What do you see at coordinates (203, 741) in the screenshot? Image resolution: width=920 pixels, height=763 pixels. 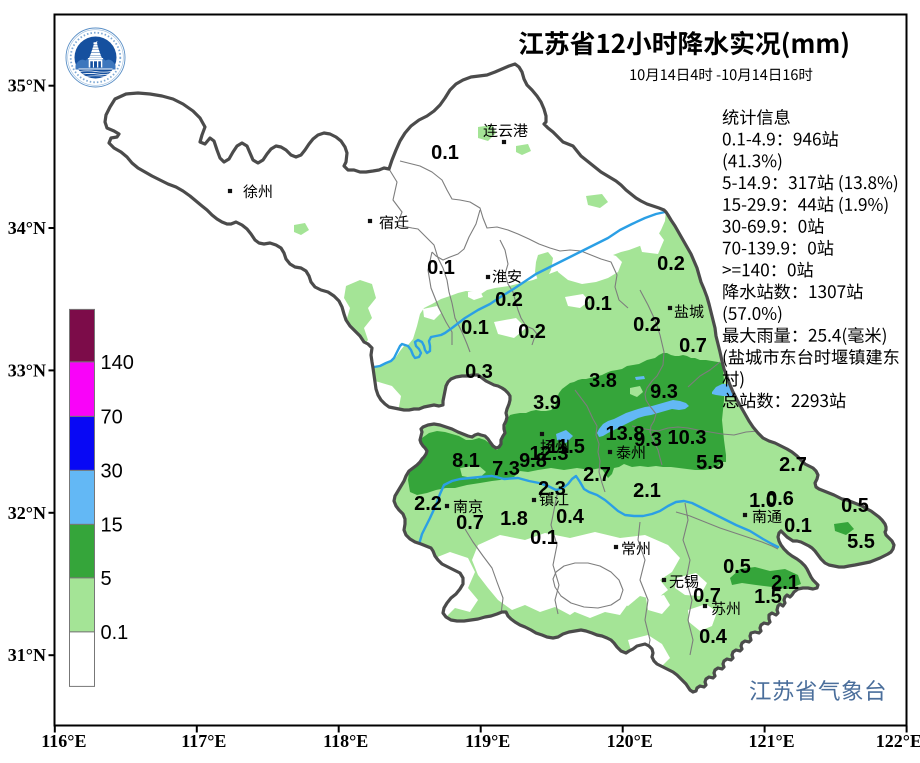 I see `svg-text: 117°E` at bounding box center [203, 741].